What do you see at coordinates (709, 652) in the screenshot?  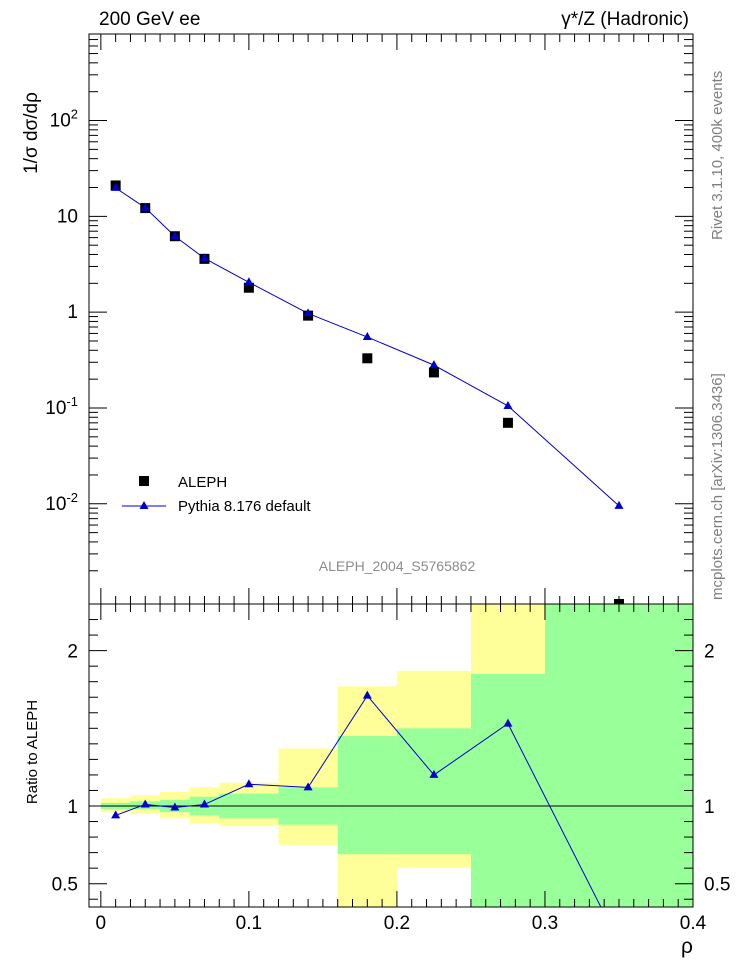 I see `ratio-y-tick-label-right: 2` at bounding box center [709, 652].